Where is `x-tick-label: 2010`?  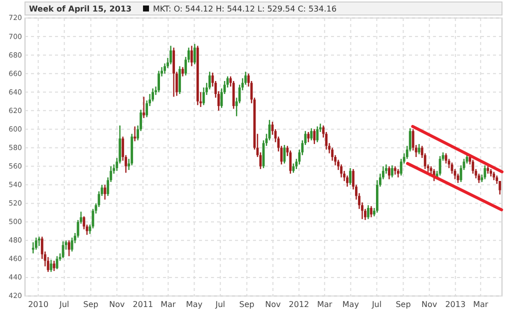
x-tick-label: 2010 is located at coordinates (38, 304).